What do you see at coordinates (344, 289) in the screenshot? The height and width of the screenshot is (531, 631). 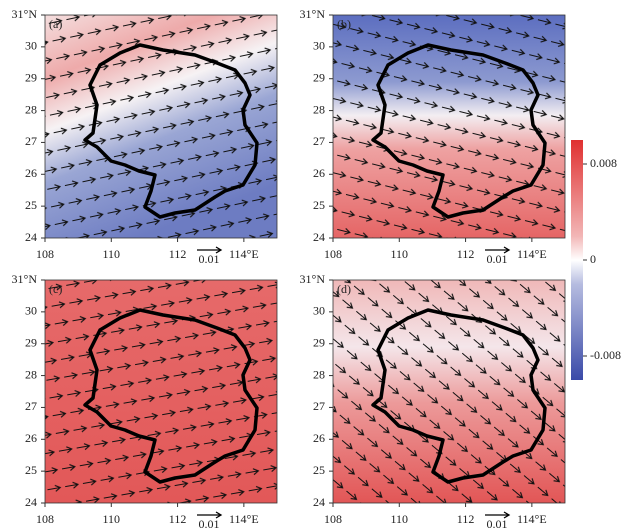 I see `panel-label: (d)` at bounding box center [344, 289].